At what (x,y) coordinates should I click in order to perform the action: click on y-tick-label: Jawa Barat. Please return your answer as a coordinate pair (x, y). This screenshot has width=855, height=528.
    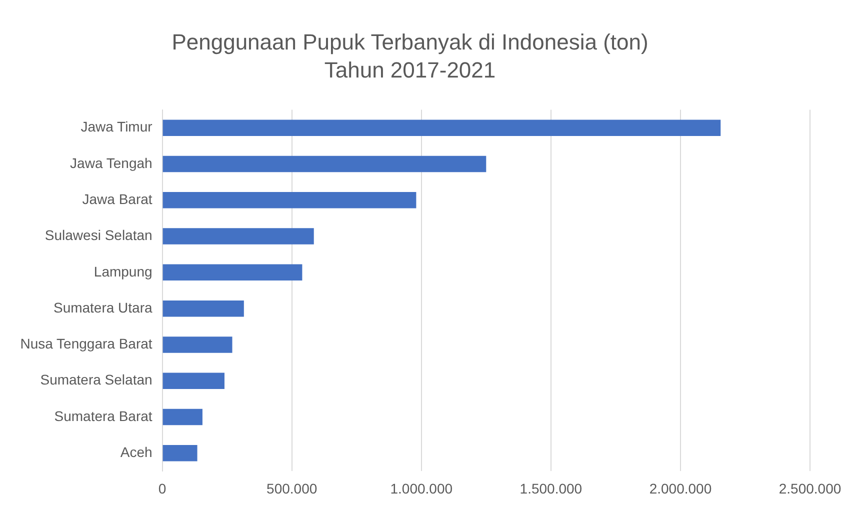
    Looking at the image, I should click on (117, 199).